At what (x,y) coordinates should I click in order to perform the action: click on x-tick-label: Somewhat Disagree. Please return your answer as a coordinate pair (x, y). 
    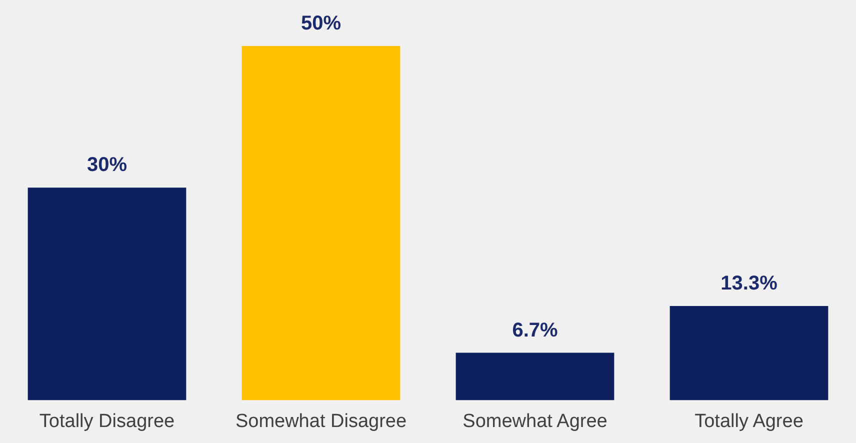
    Looking at the image, I should click on (321, 421).